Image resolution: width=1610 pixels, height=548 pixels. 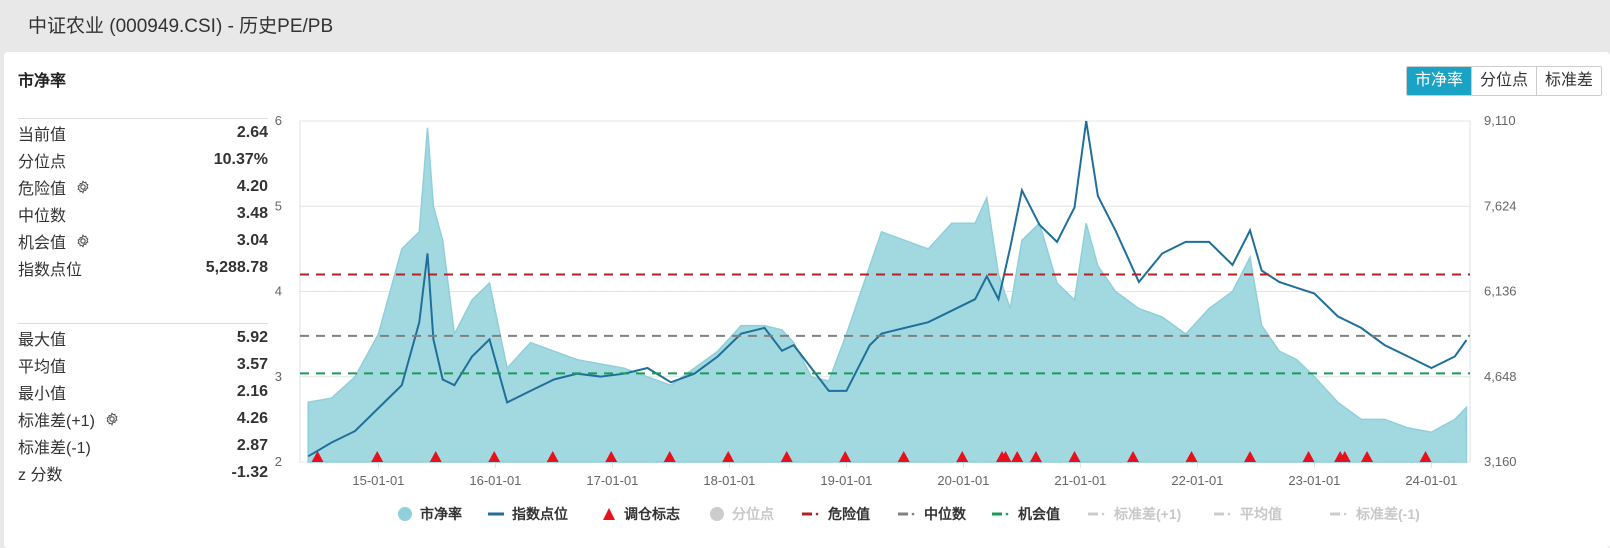 I want to click on legend-item: 危险值, so click(x=836, y=514).